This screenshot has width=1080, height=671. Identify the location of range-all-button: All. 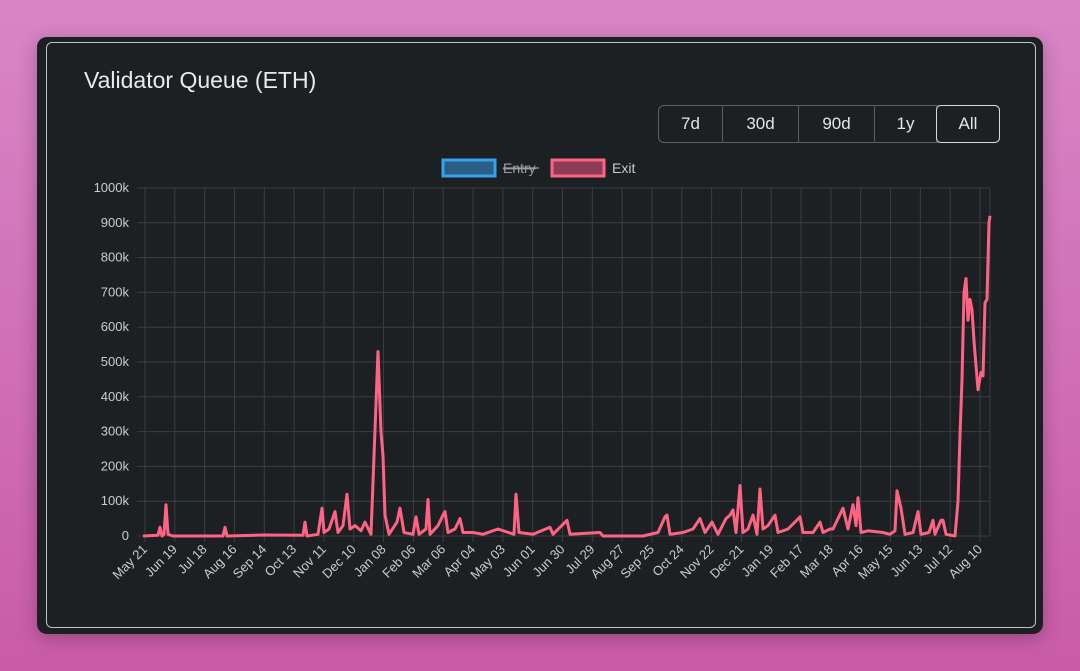
(968, 124).